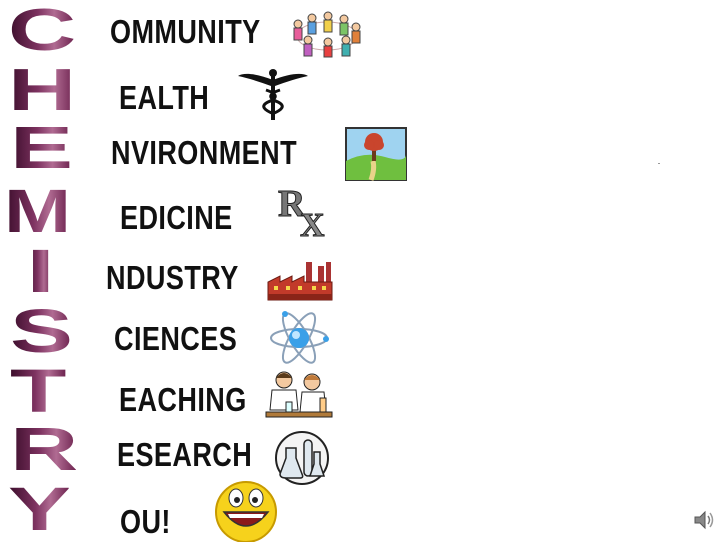 This screenshot has height=546, width=728. Describe the element at coordinates (185, 454) in the screenshot. I see `word-research: ESEARCH` at that location.